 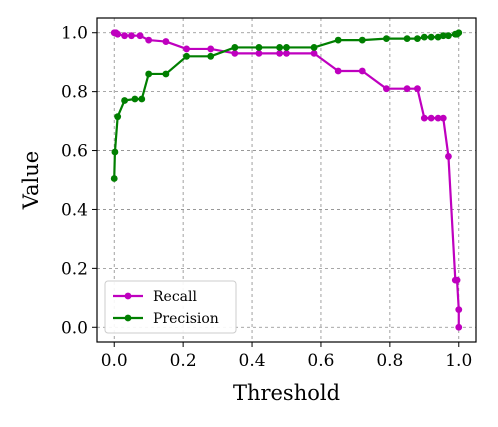 I want to click on legend-box, so click(x=170, y=307).